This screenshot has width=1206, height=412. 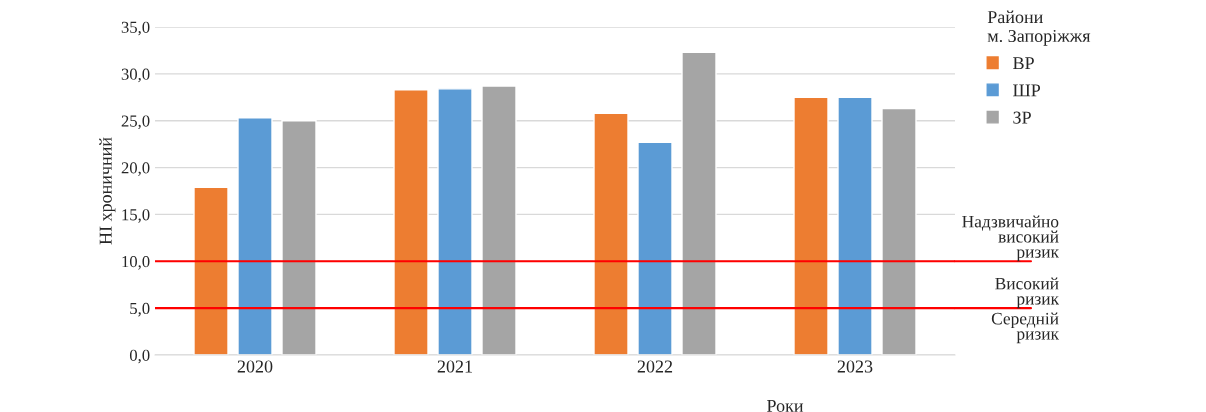 What do you see at coordinates (107, 191) in the screenshot?
I see `y-axis-title: НІ хроничний` at bounding box center [107, 191].